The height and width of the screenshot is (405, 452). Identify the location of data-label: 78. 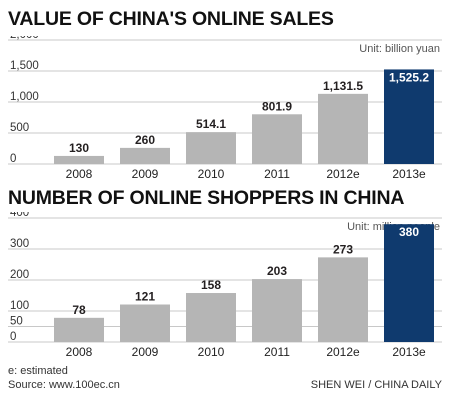
(79, 310).